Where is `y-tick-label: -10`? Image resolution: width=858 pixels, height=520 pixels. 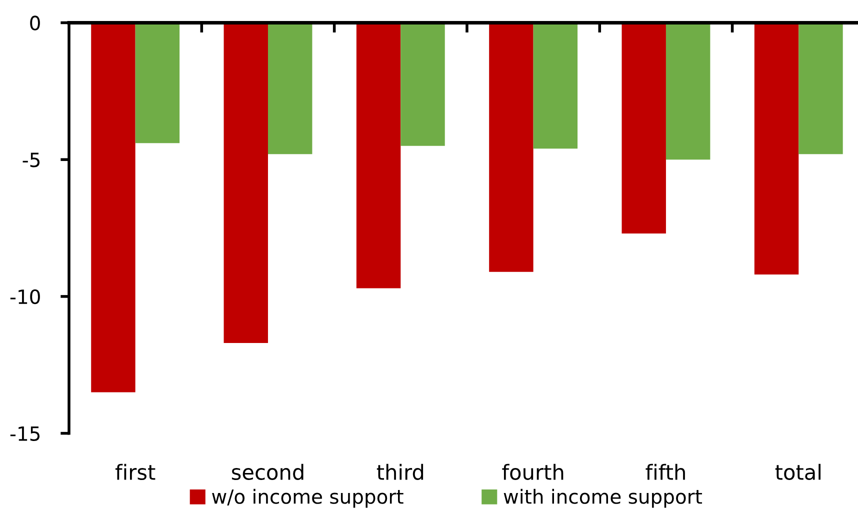 y-tick-label: -10 is located at coordinates (25, 296).